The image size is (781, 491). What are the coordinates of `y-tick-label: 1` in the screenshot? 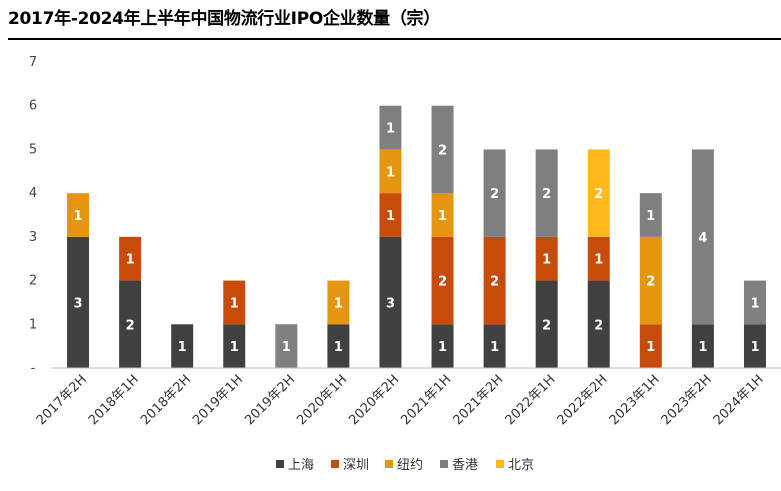 It's located at (33, 324).